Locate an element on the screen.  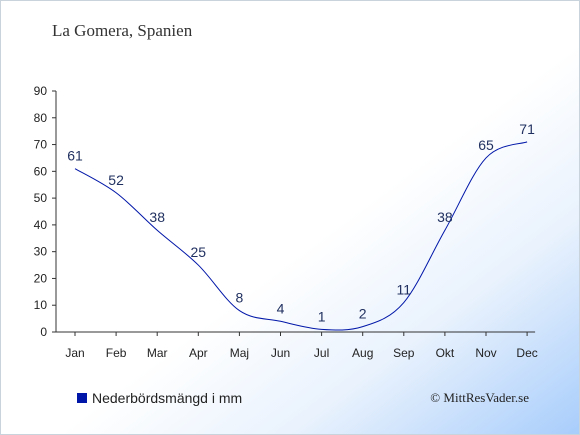
y-tick-label: 90 is located at coordinates (41, 91).